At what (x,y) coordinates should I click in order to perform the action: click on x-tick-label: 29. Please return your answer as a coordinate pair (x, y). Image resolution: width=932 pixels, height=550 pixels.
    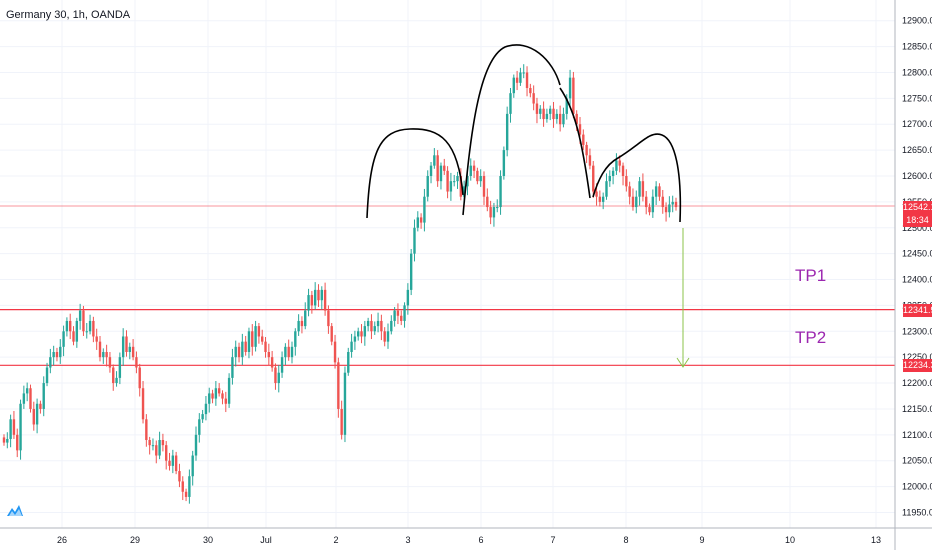
    Looking at the image, I should click on (135, 540).